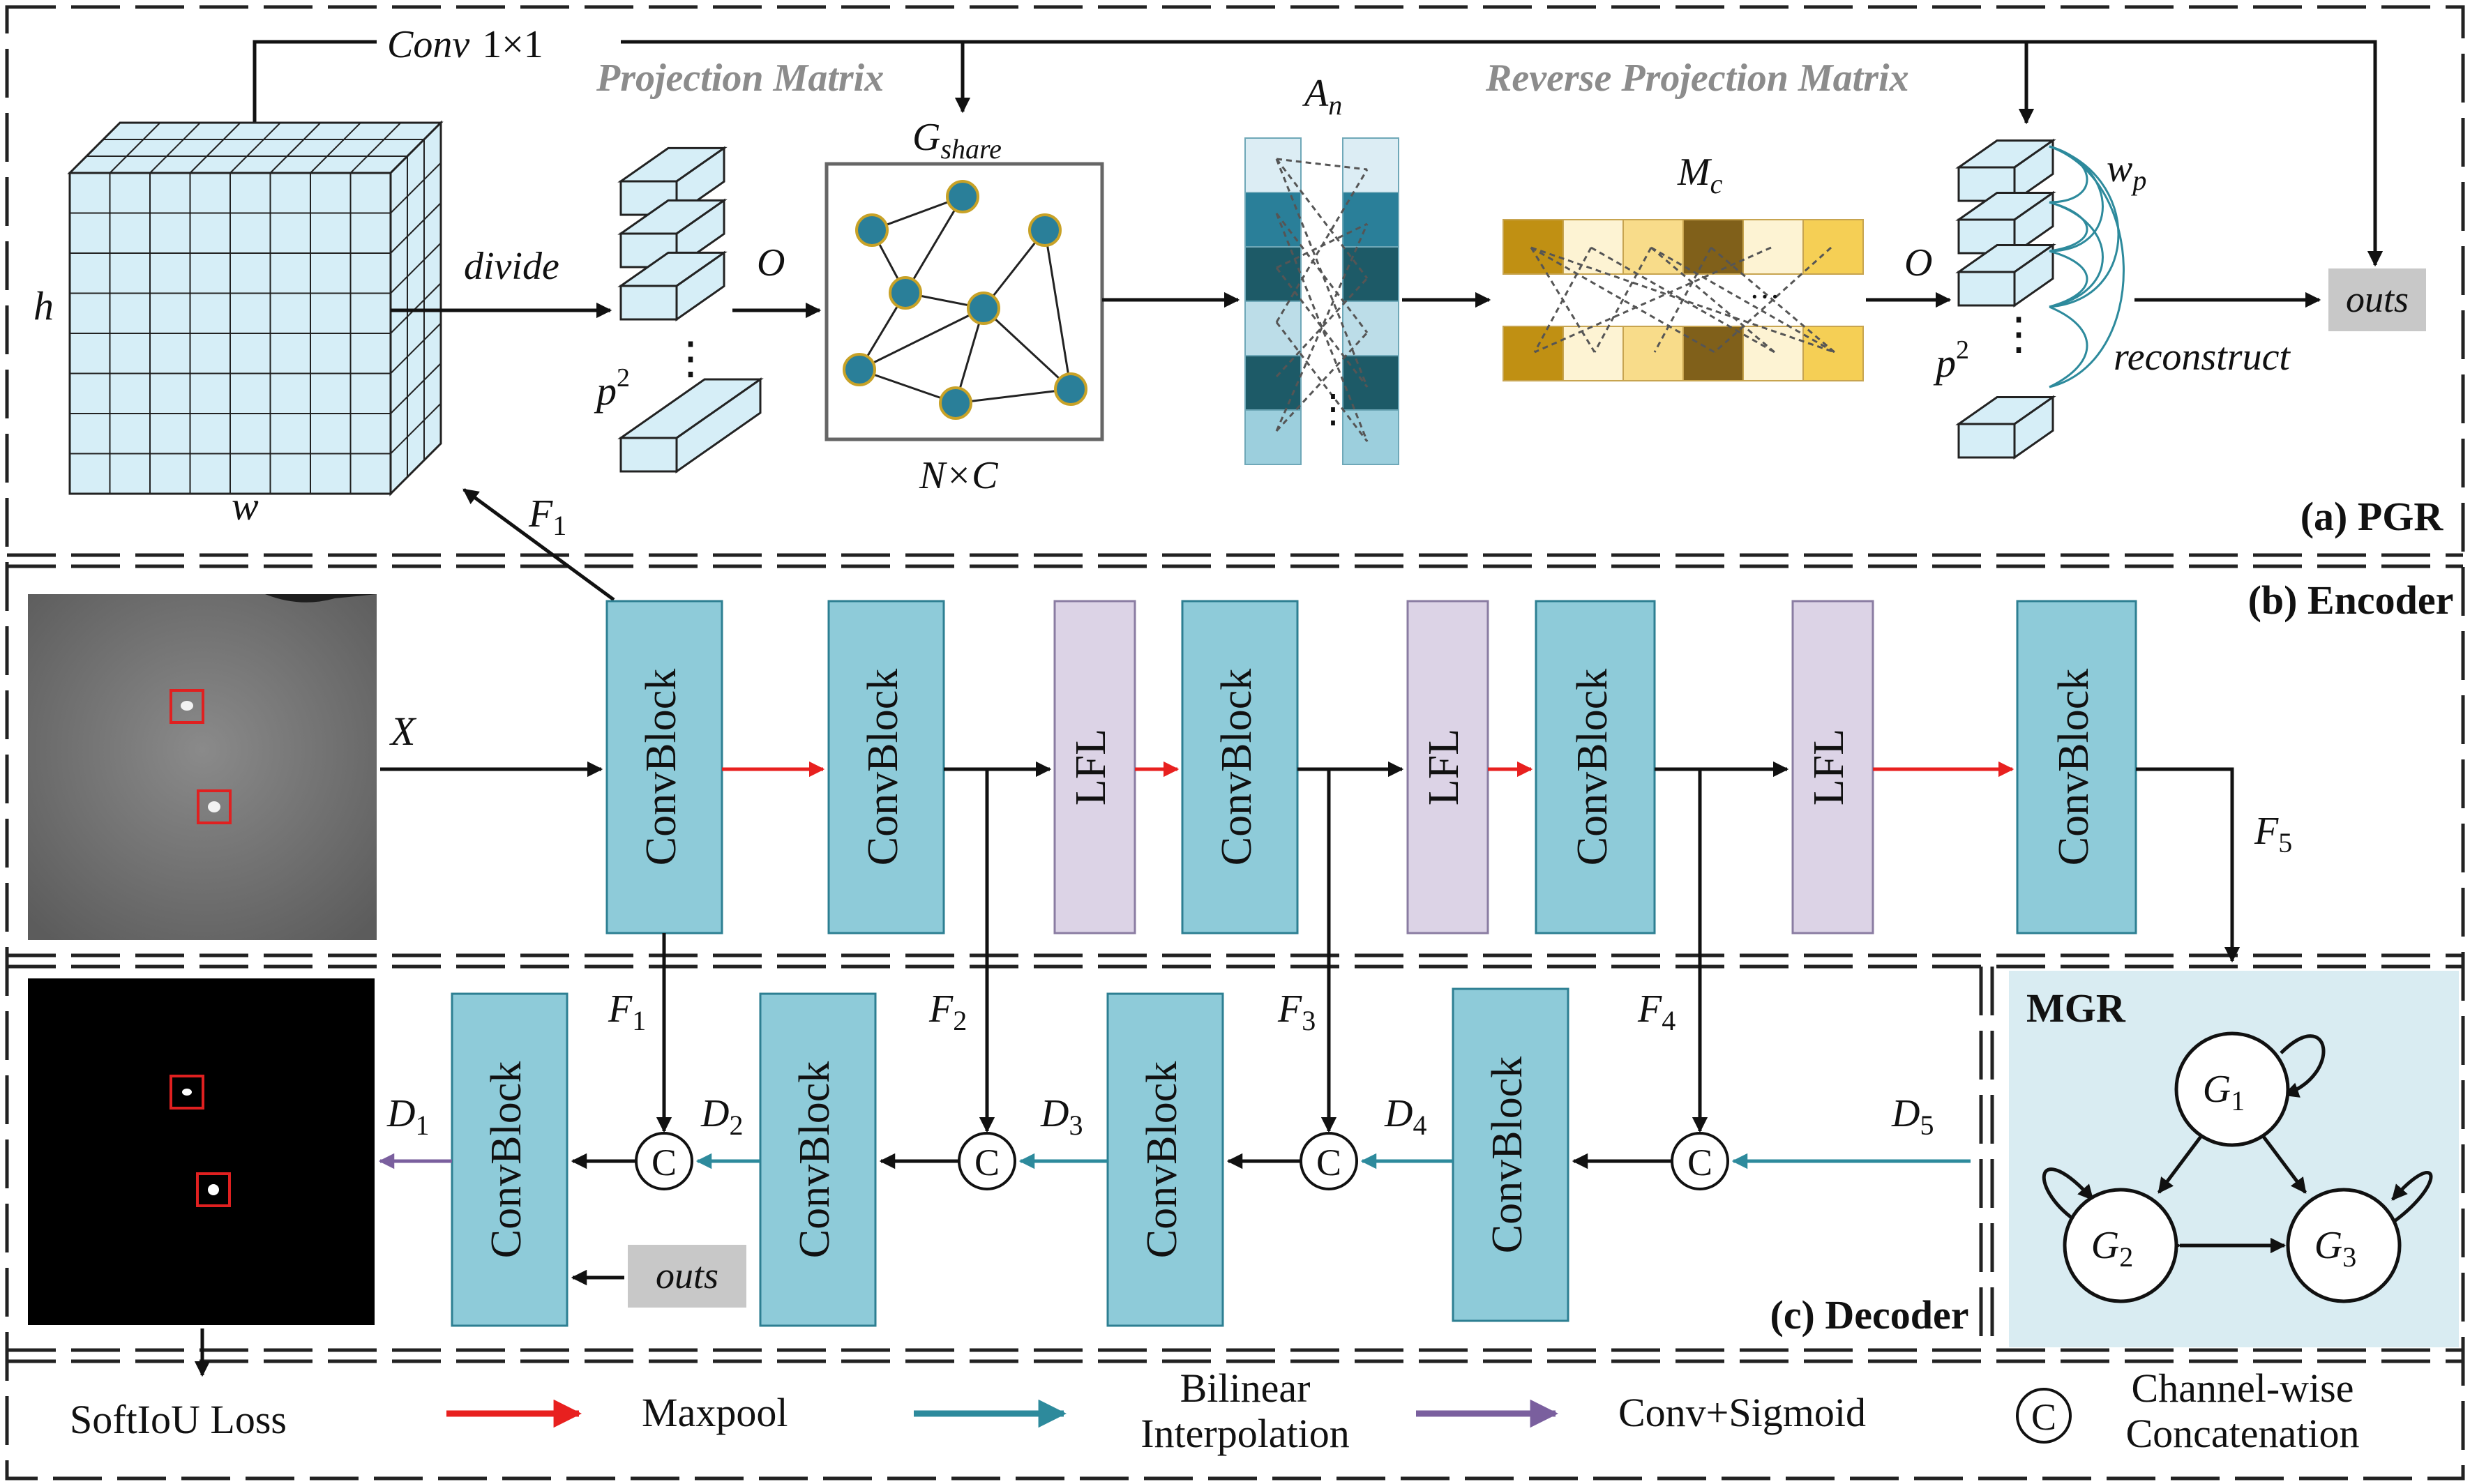  I want to click on patches-right-dots: ⋮, so click(2019, 333).